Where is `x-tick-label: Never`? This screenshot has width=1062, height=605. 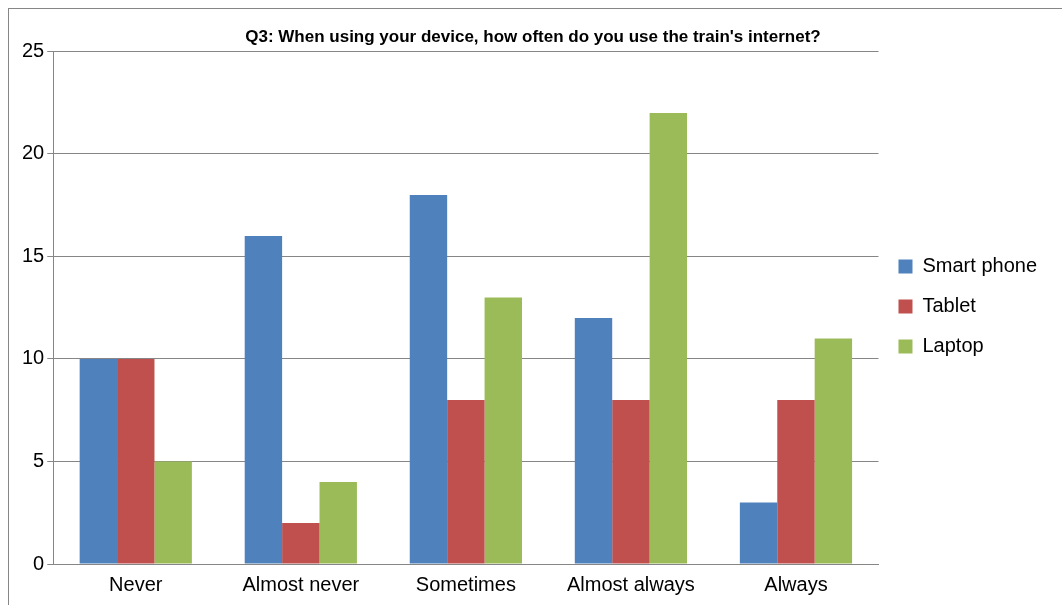
x-tick-label: Never is located at coordinates (136, 583).